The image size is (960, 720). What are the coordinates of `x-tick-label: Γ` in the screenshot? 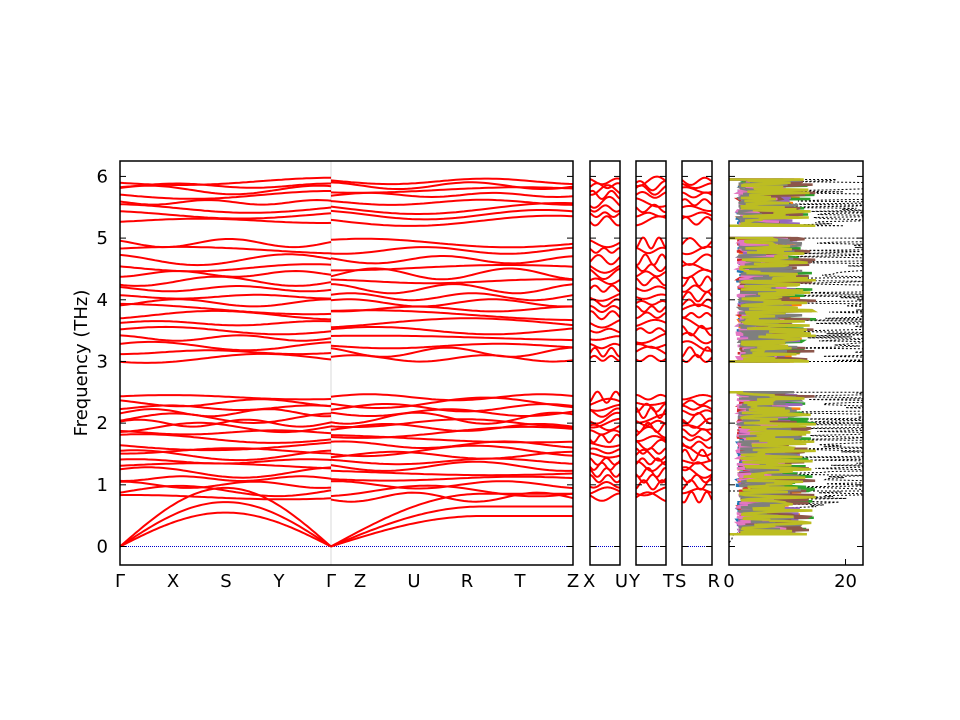 It's located at (331, 581).